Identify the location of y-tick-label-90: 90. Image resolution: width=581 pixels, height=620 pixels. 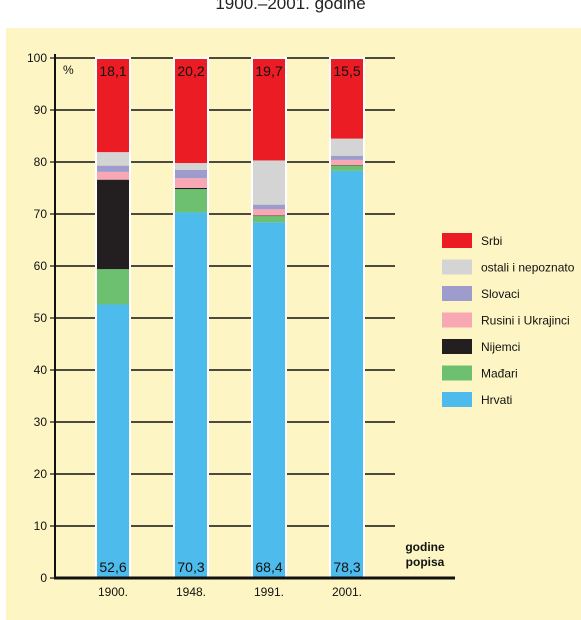
(41, 110).